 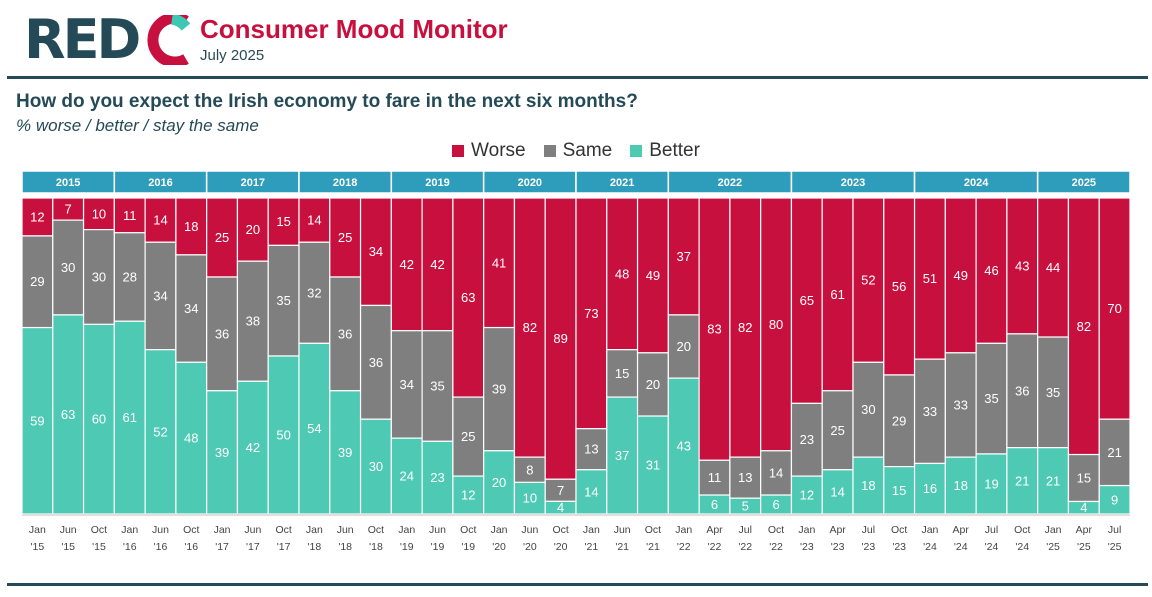 I want to click on data-label-worse: 61, so click(x=837, y=294).